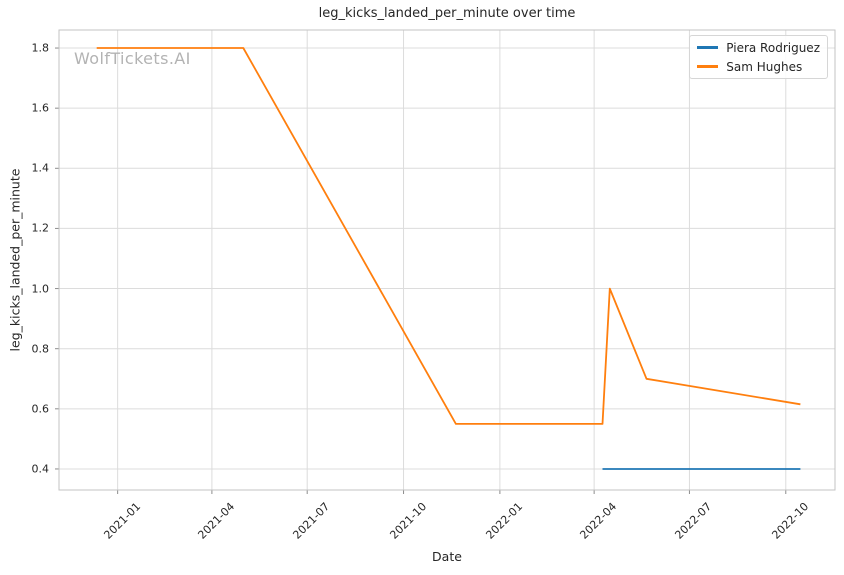  I want to click on legend-entry-sam-hughes: Sam Hughes, so click(758, 66).